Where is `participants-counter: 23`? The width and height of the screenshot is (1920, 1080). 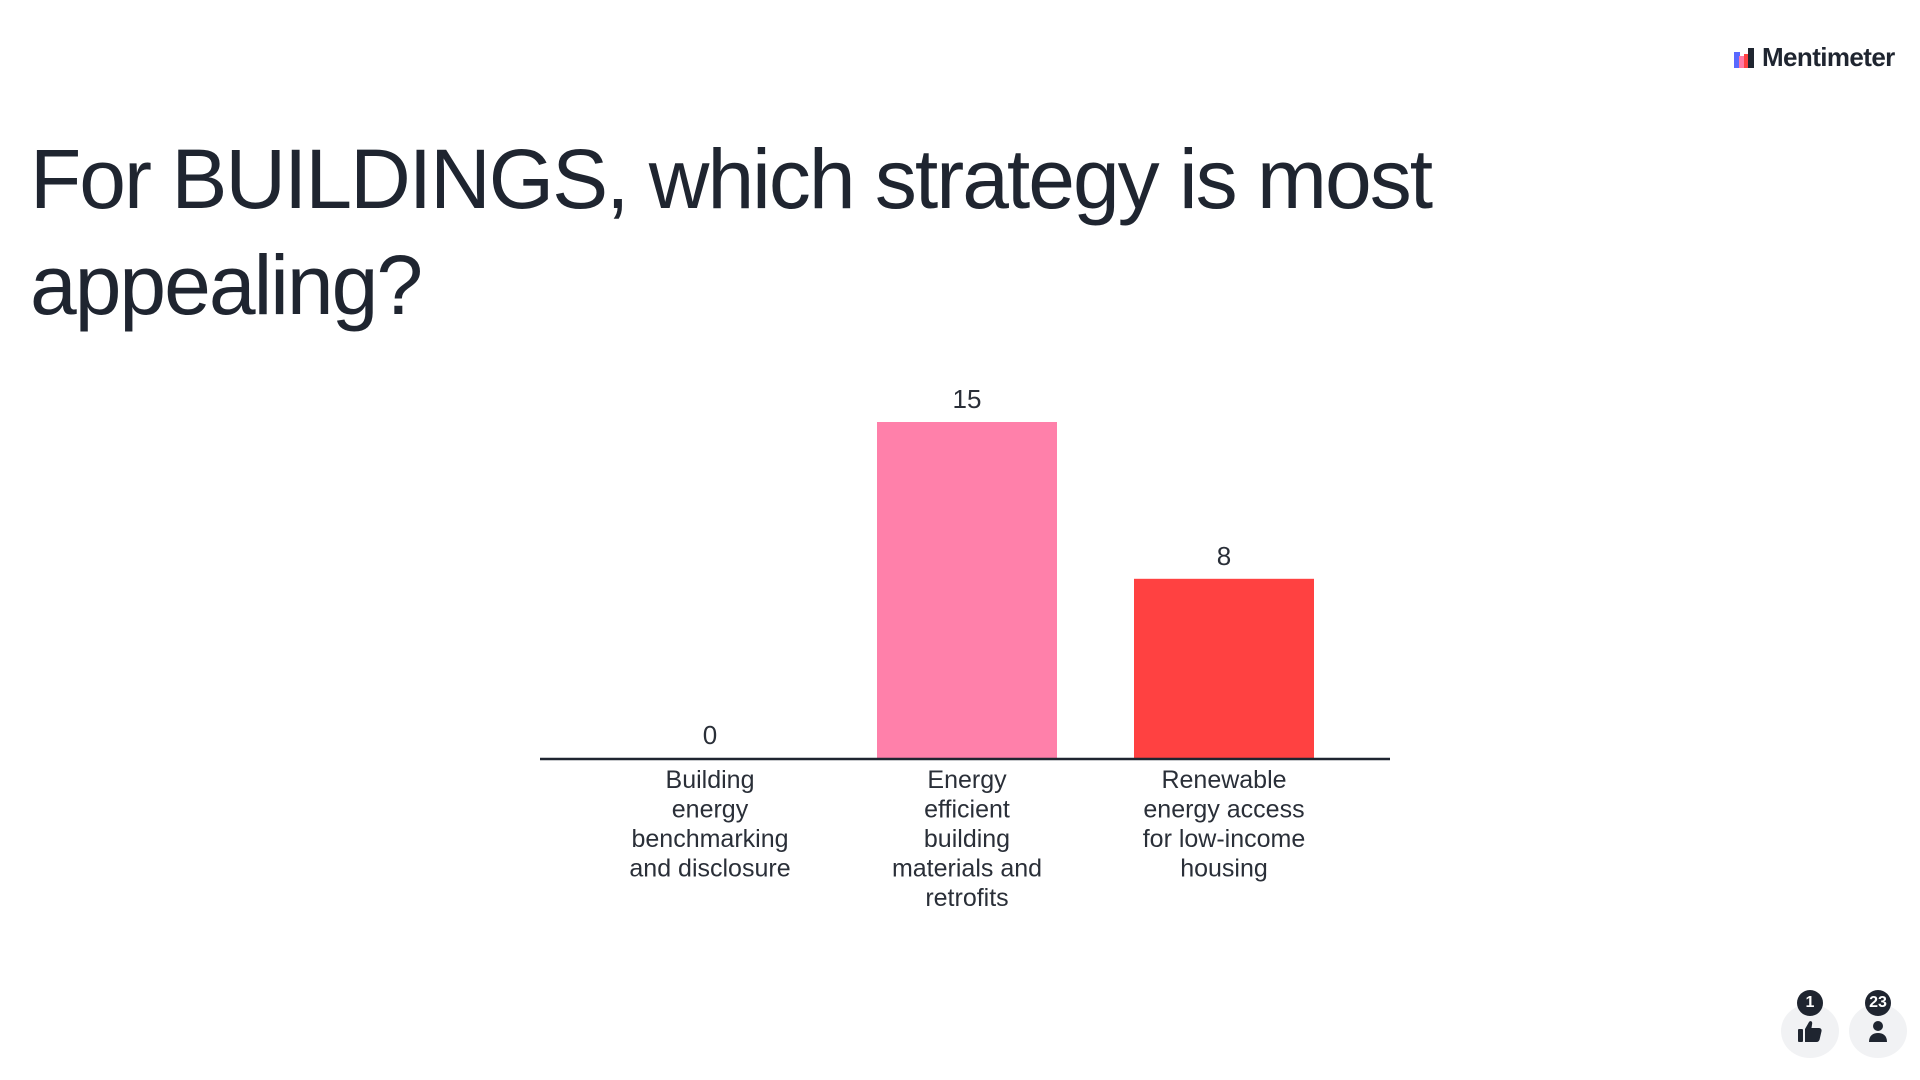 participants-counter: 23 is located at coordinates (1878, 1023).